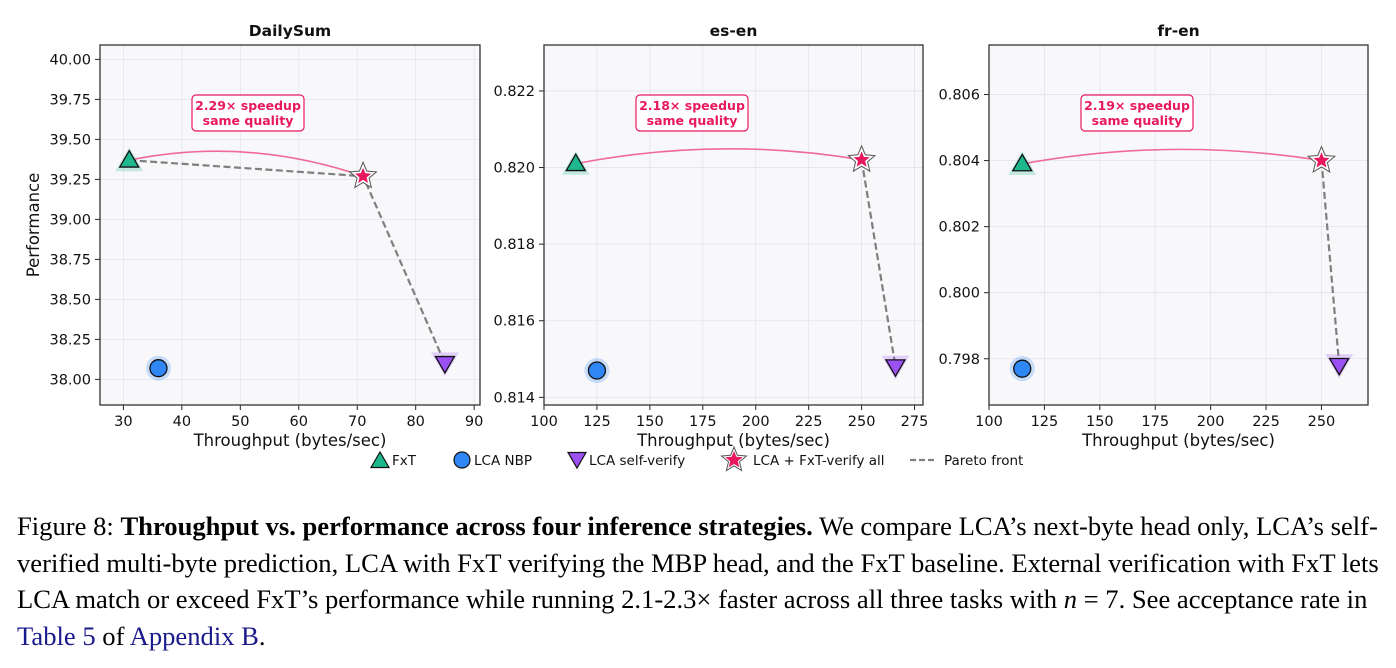 The width and height of the screenshot is (1396, 668). Describe the element at coordinates (70, 60) in the screenshot. I see `y-tick-label: 40.00` at that location.